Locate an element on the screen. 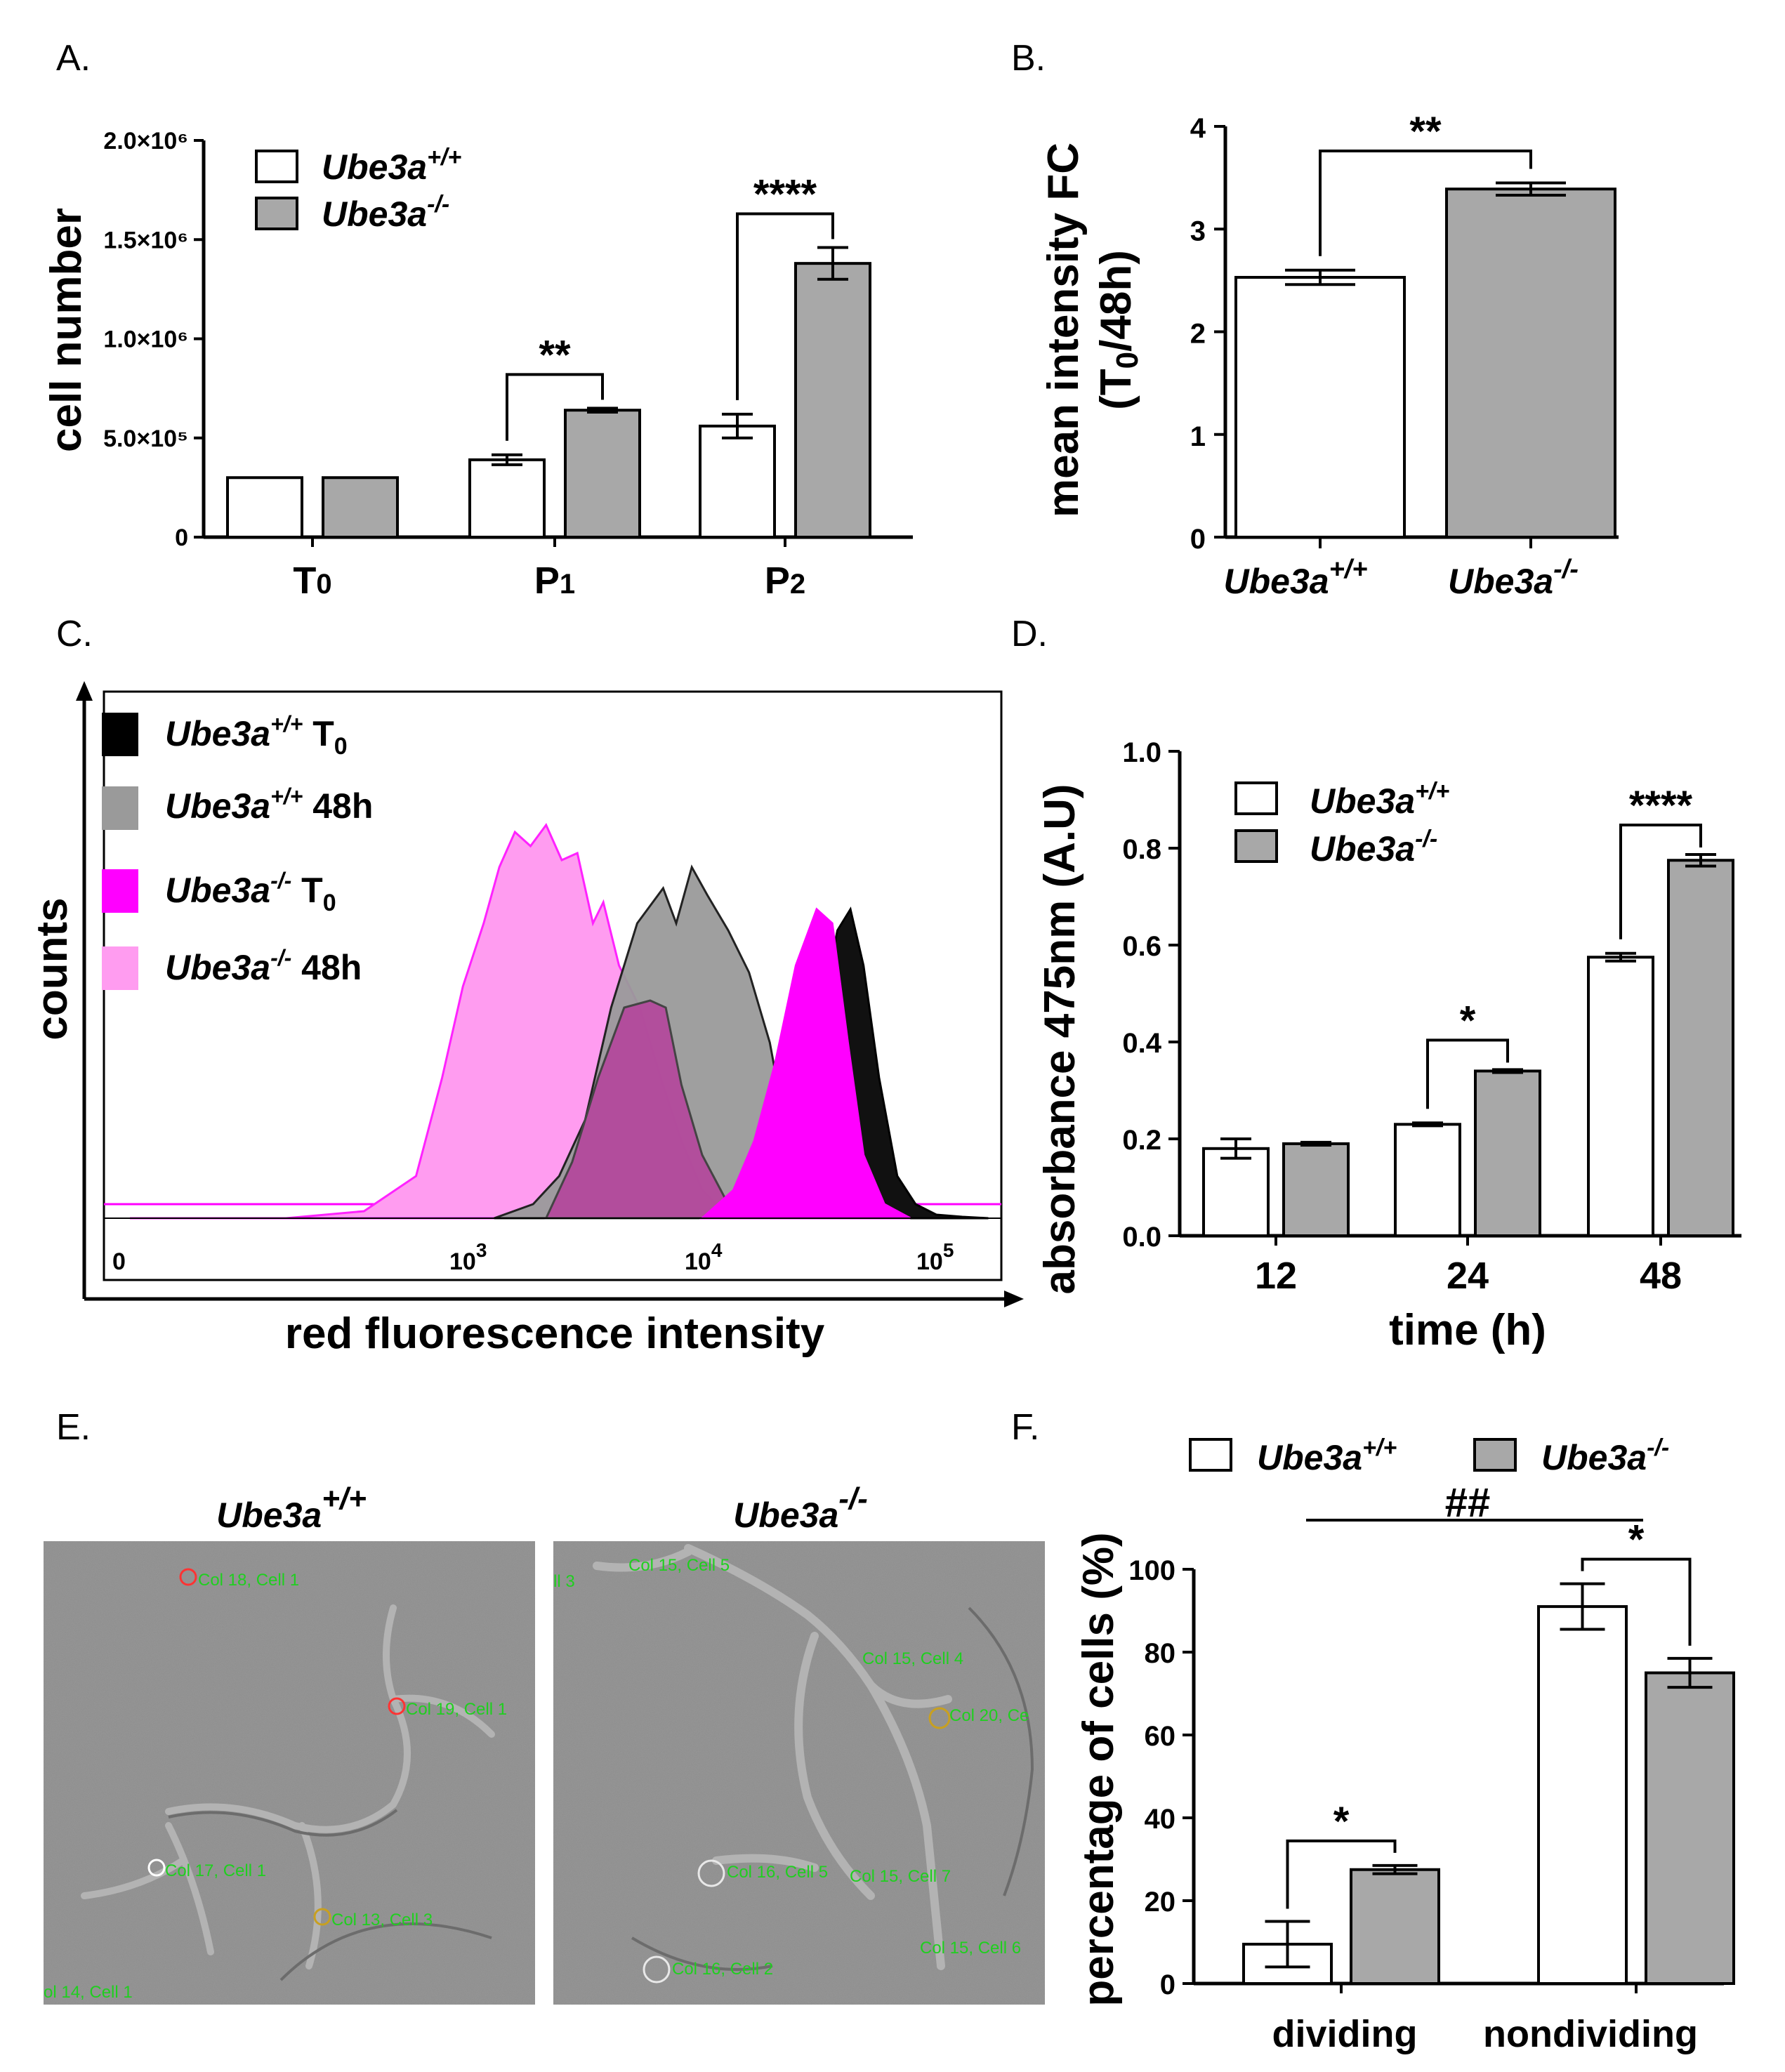 This screenshot has width=1785, height=2072. chart-a-ytick-label-2: 1.0×10⁶ is located at coordinates (145, 339).